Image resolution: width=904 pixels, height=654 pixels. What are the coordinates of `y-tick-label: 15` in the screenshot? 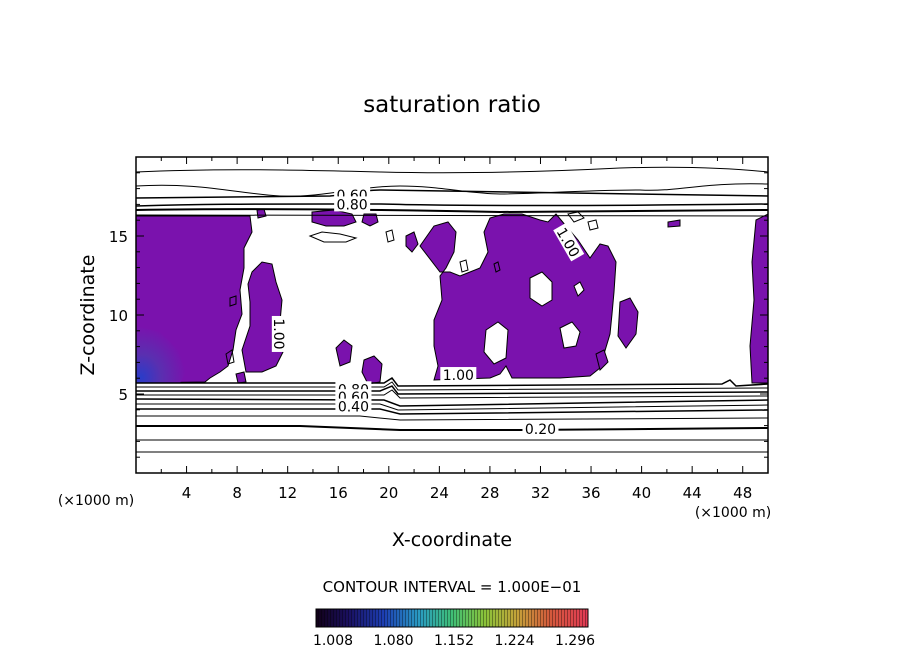 It's located at (118, 237).